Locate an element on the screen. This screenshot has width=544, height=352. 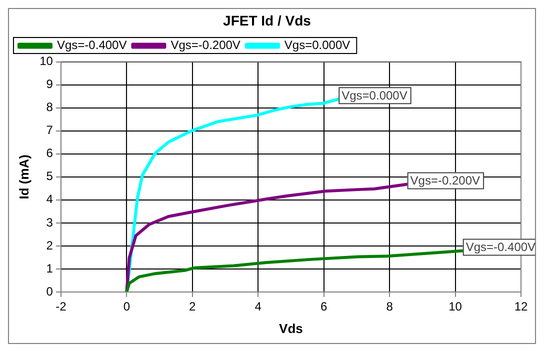
x-tick-label: 12 is located at coordinates (521, 307).